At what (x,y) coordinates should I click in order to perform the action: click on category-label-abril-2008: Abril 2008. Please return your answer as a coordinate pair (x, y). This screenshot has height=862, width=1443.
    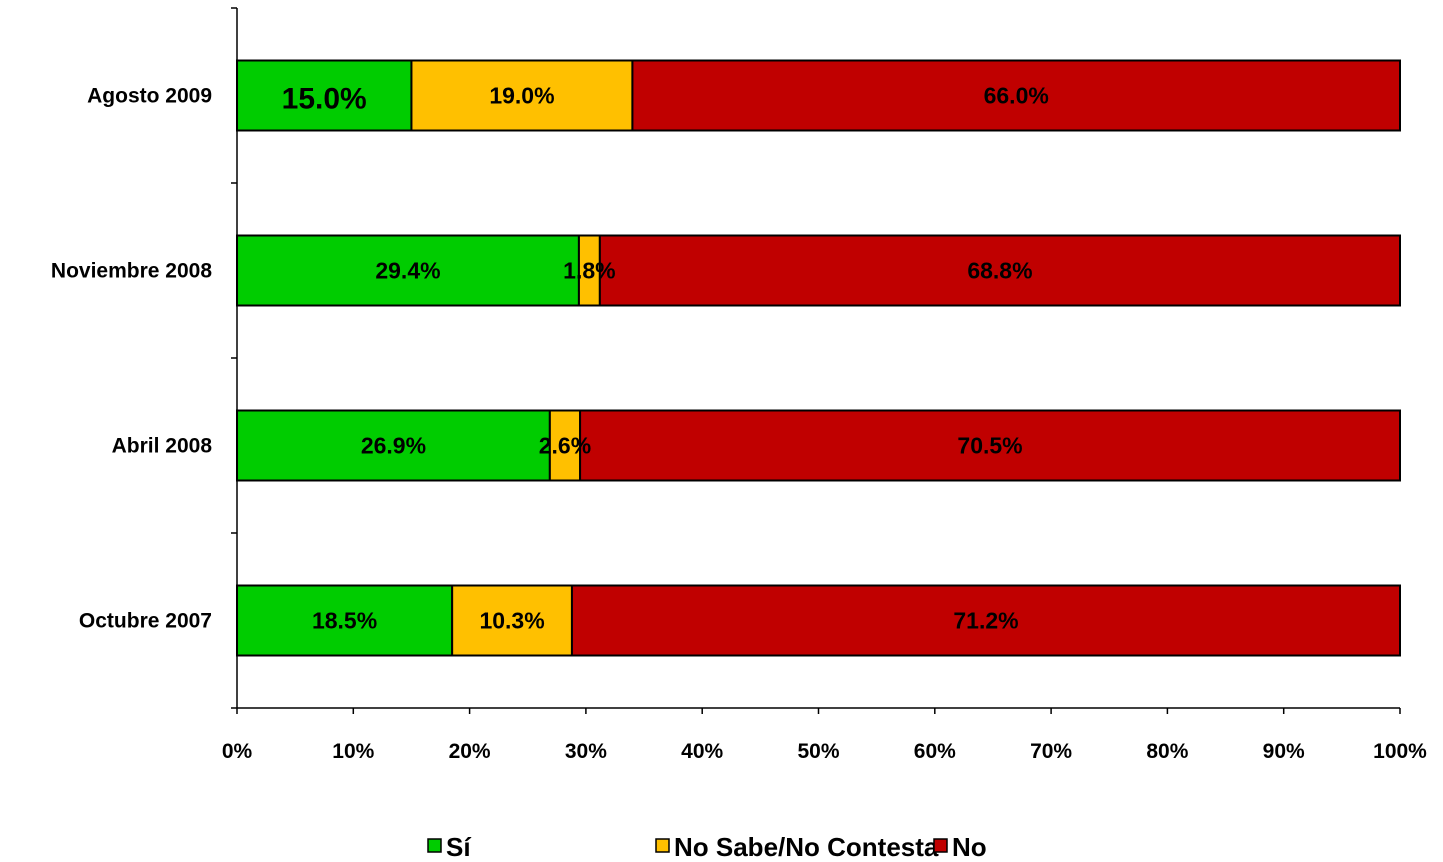
    Looking at the image, I should click on (162, 446).